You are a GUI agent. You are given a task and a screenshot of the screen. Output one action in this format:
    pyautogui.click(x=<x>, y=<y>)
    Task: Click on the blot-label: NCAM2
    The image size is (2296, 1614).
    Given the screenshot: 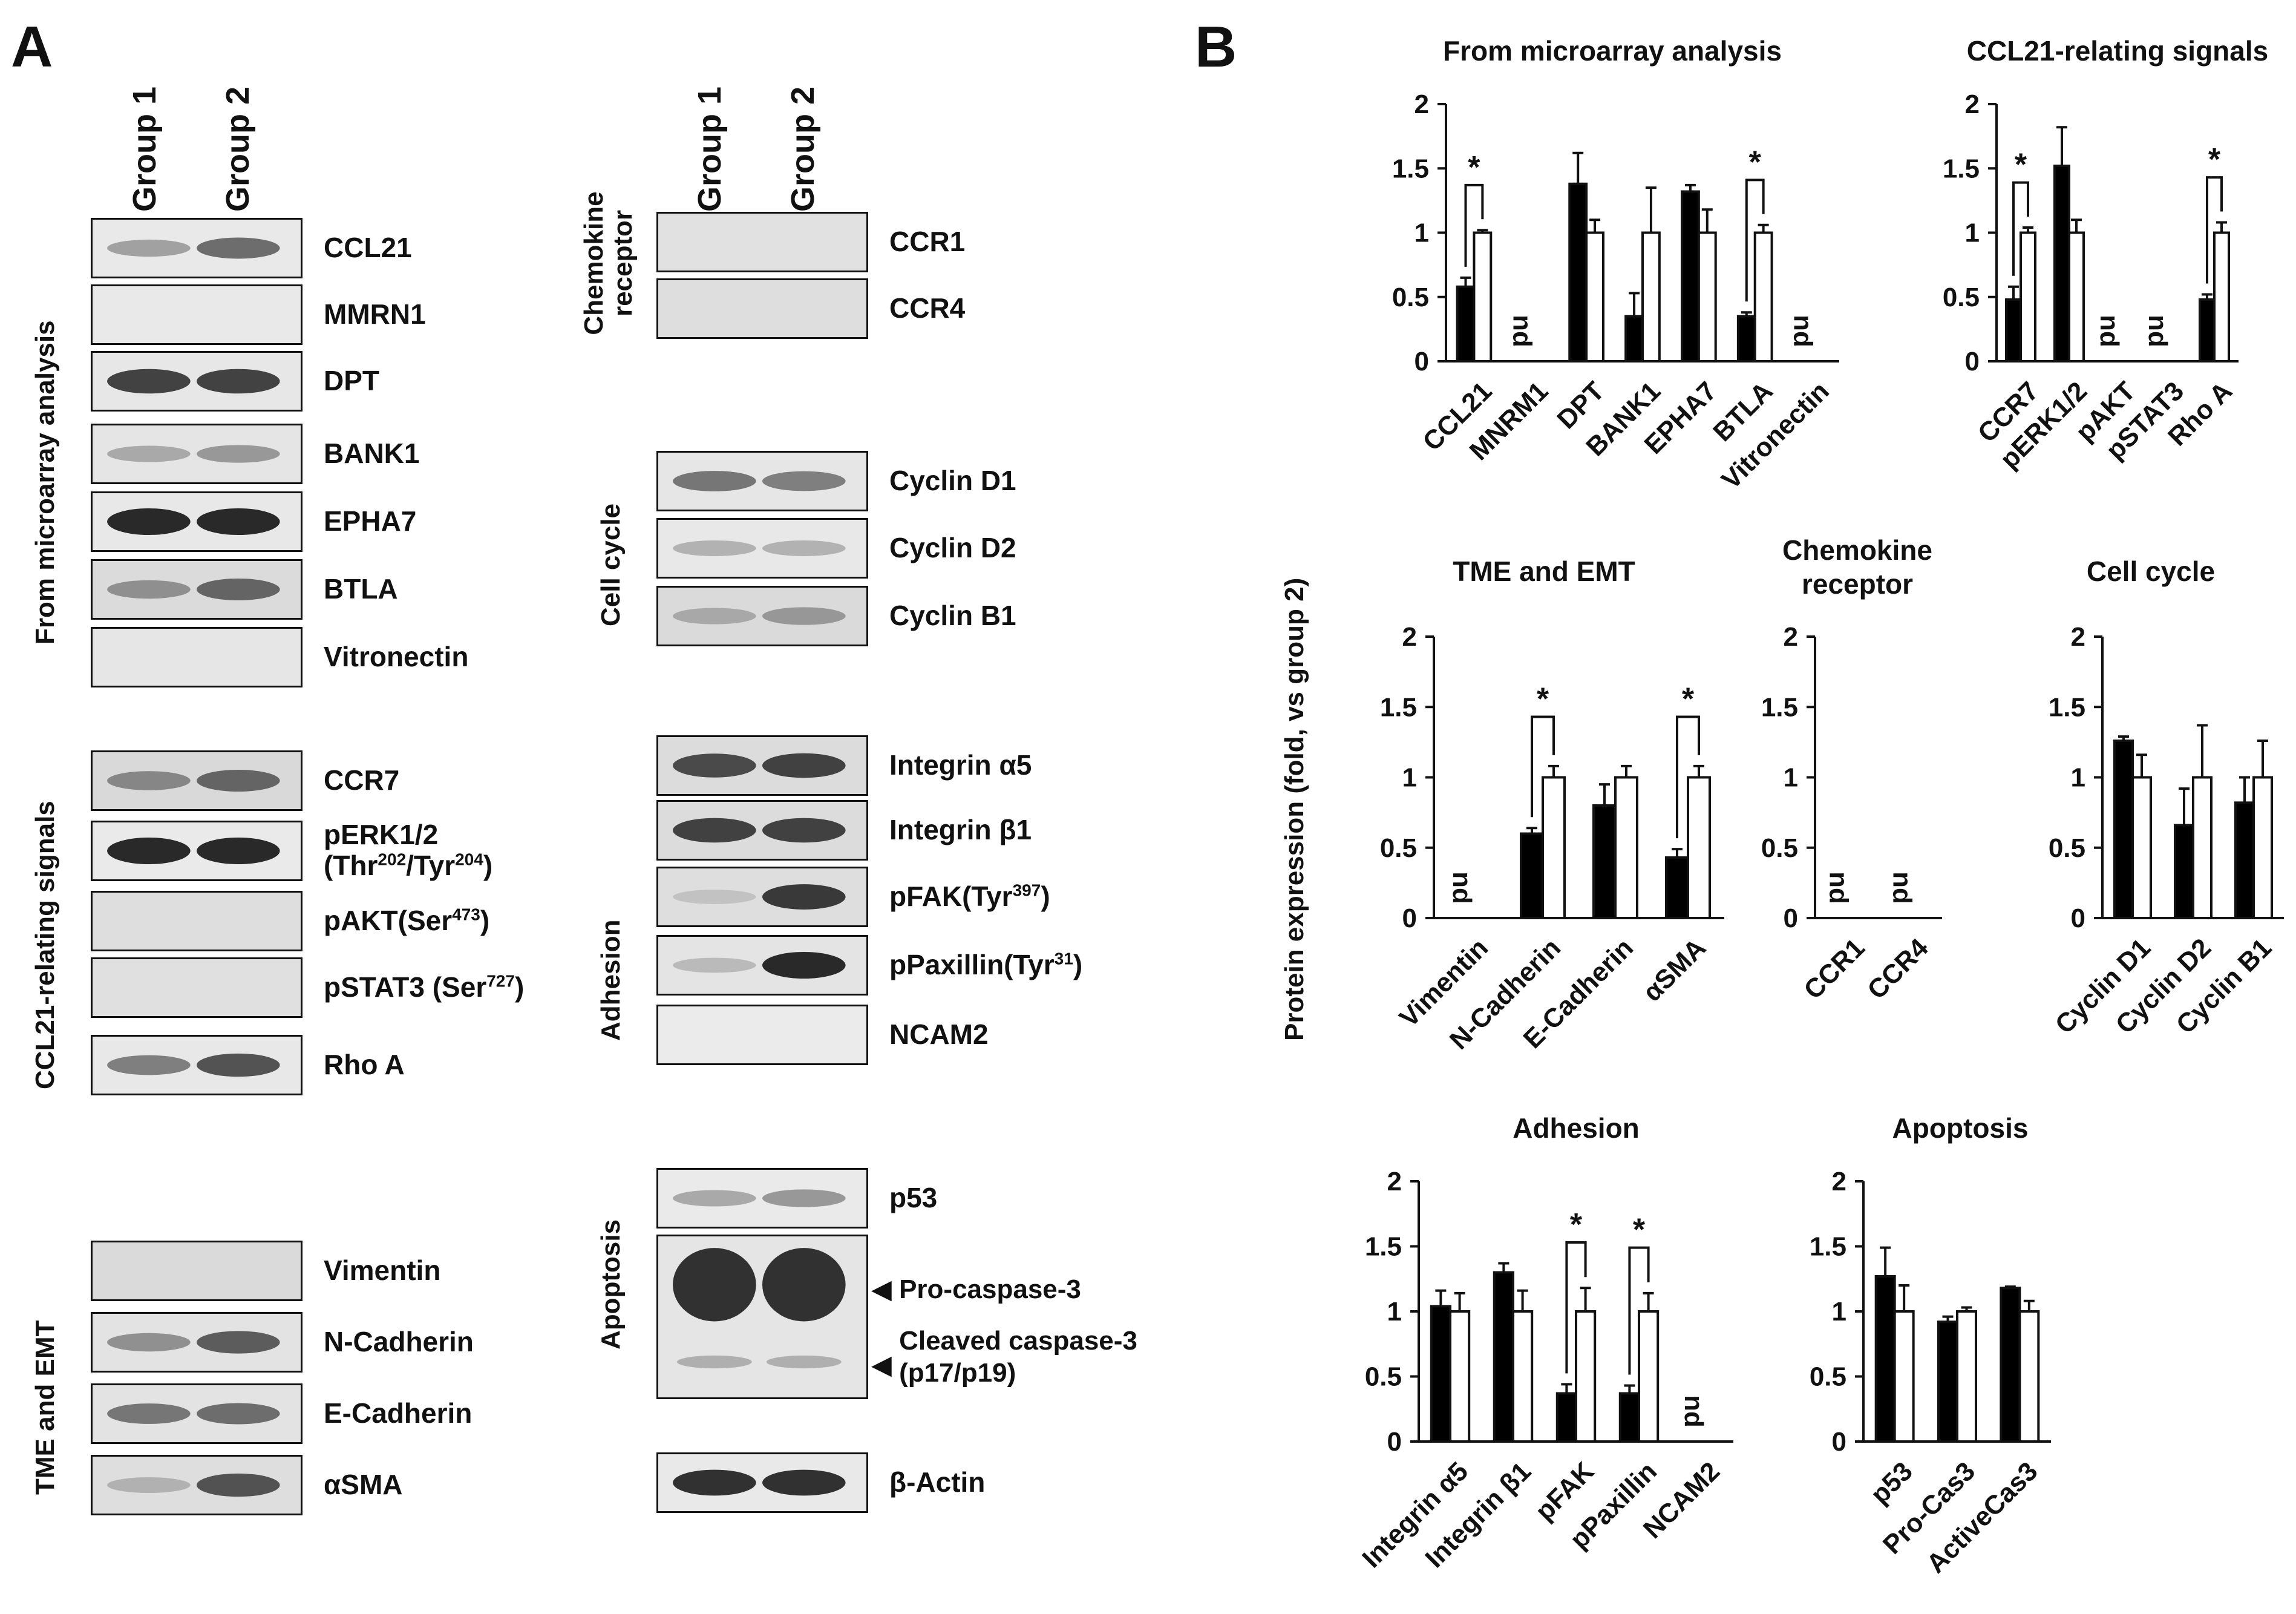 What is the action you would take?
    pyautogui.click(x=939, y=1034)
    